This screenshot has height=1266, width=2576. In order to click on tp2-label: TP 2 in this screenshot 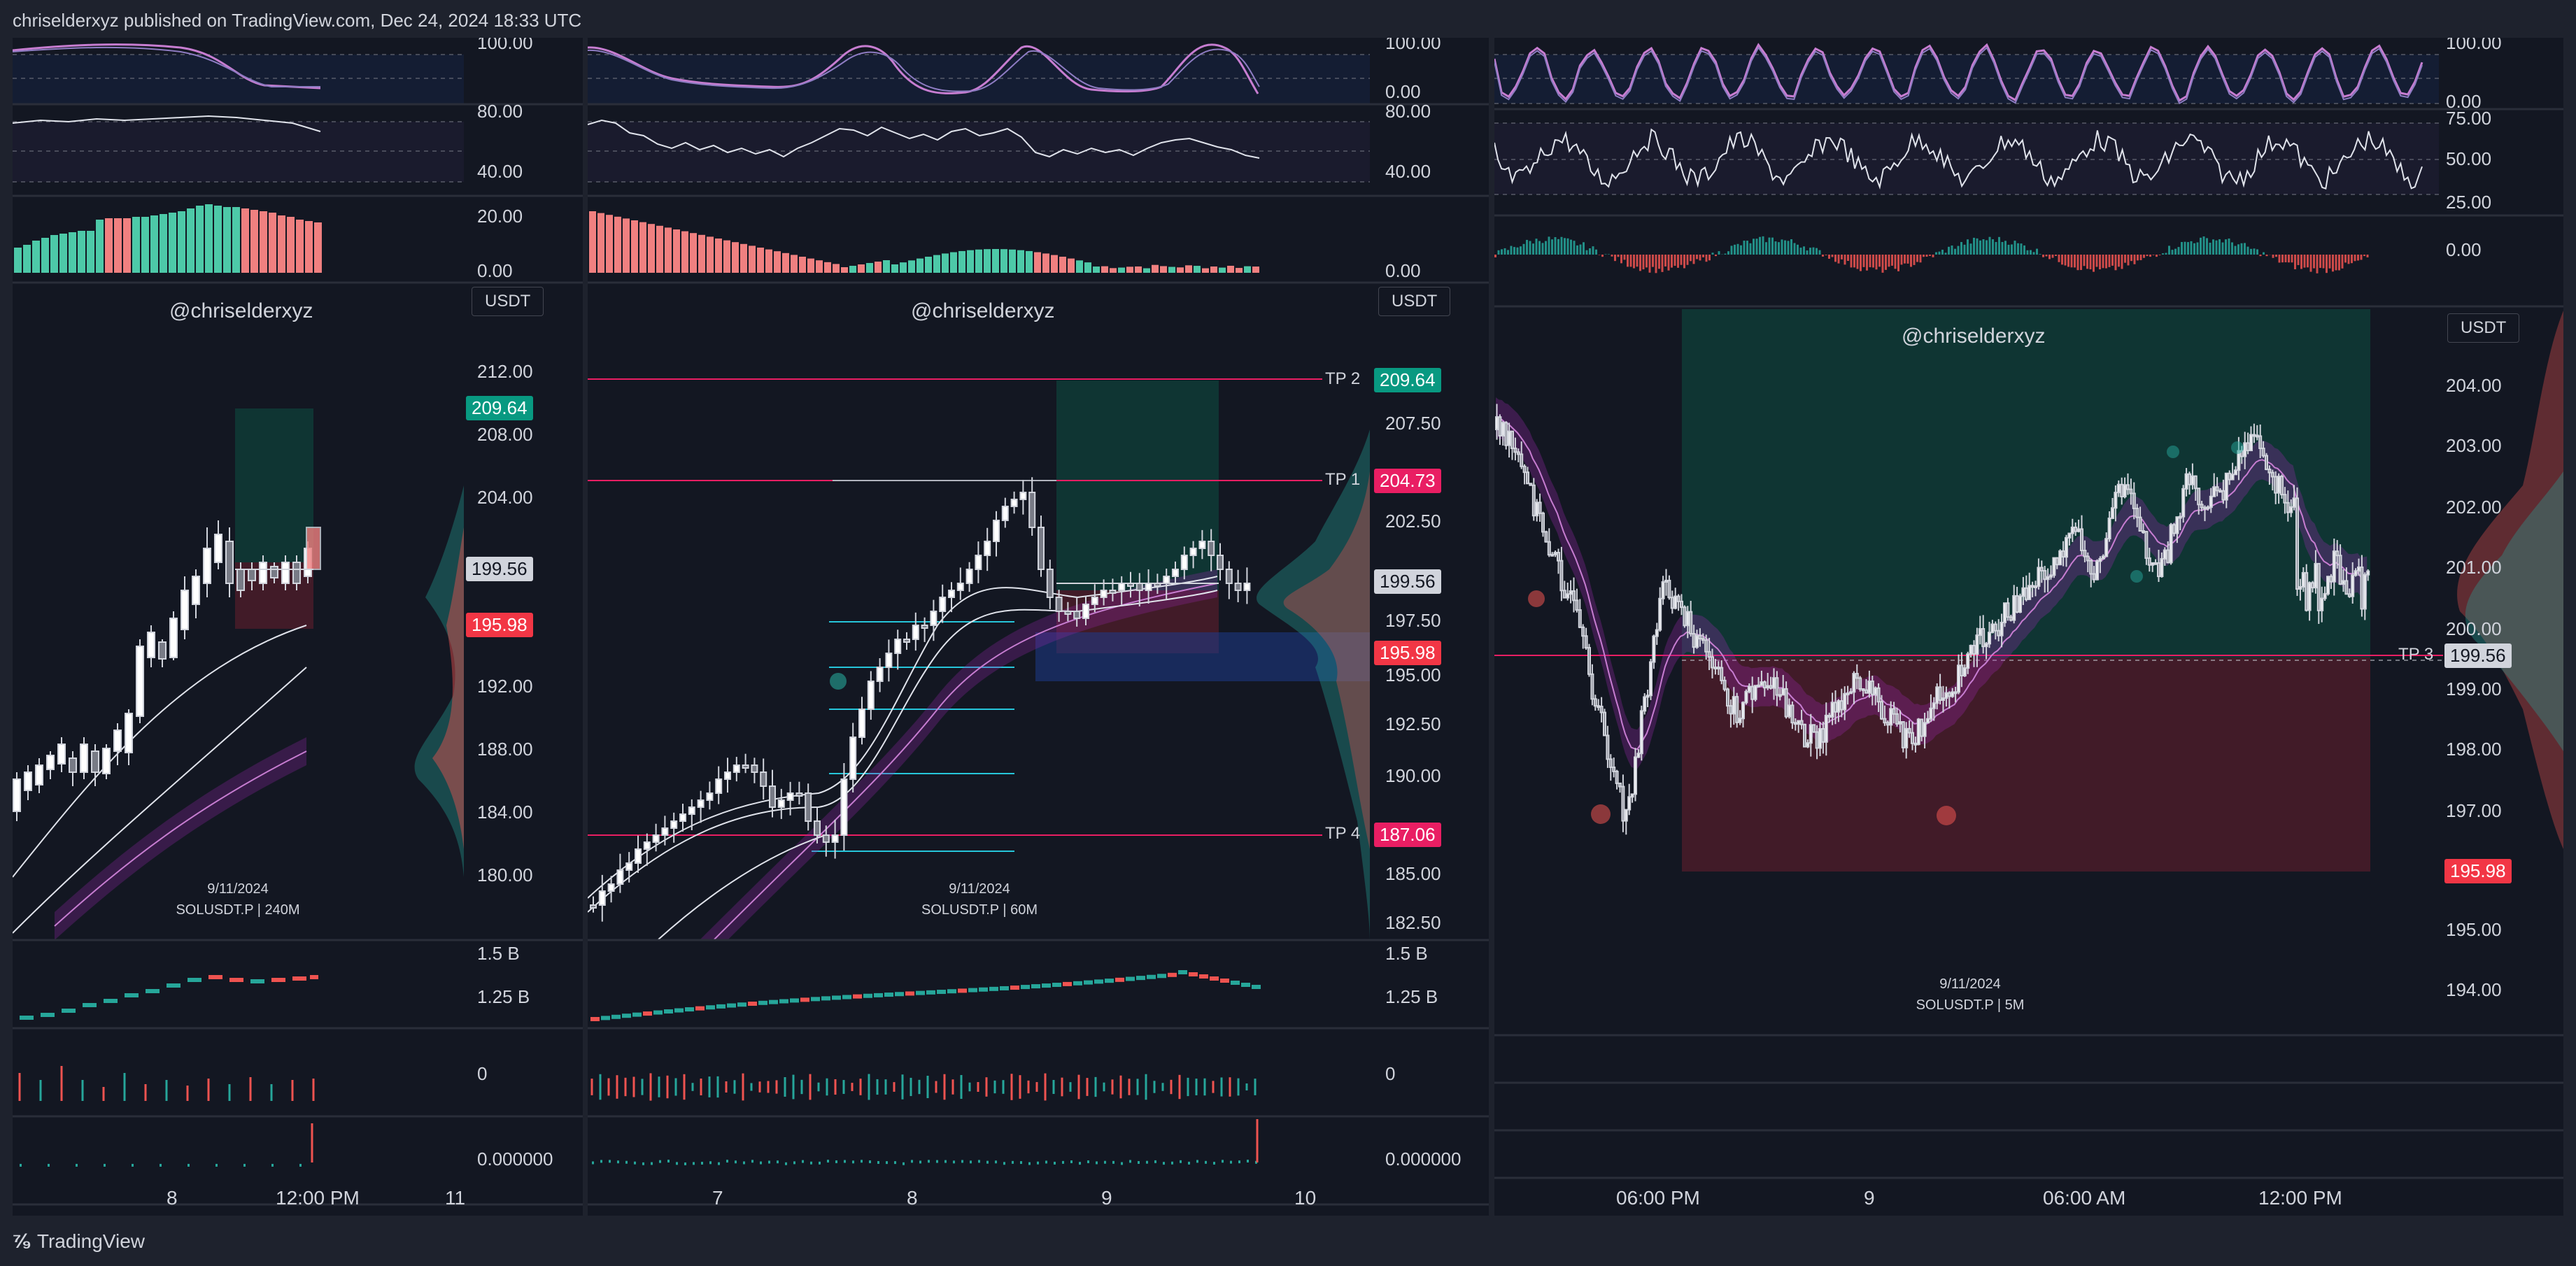, I will do `click(1343, 378)`.